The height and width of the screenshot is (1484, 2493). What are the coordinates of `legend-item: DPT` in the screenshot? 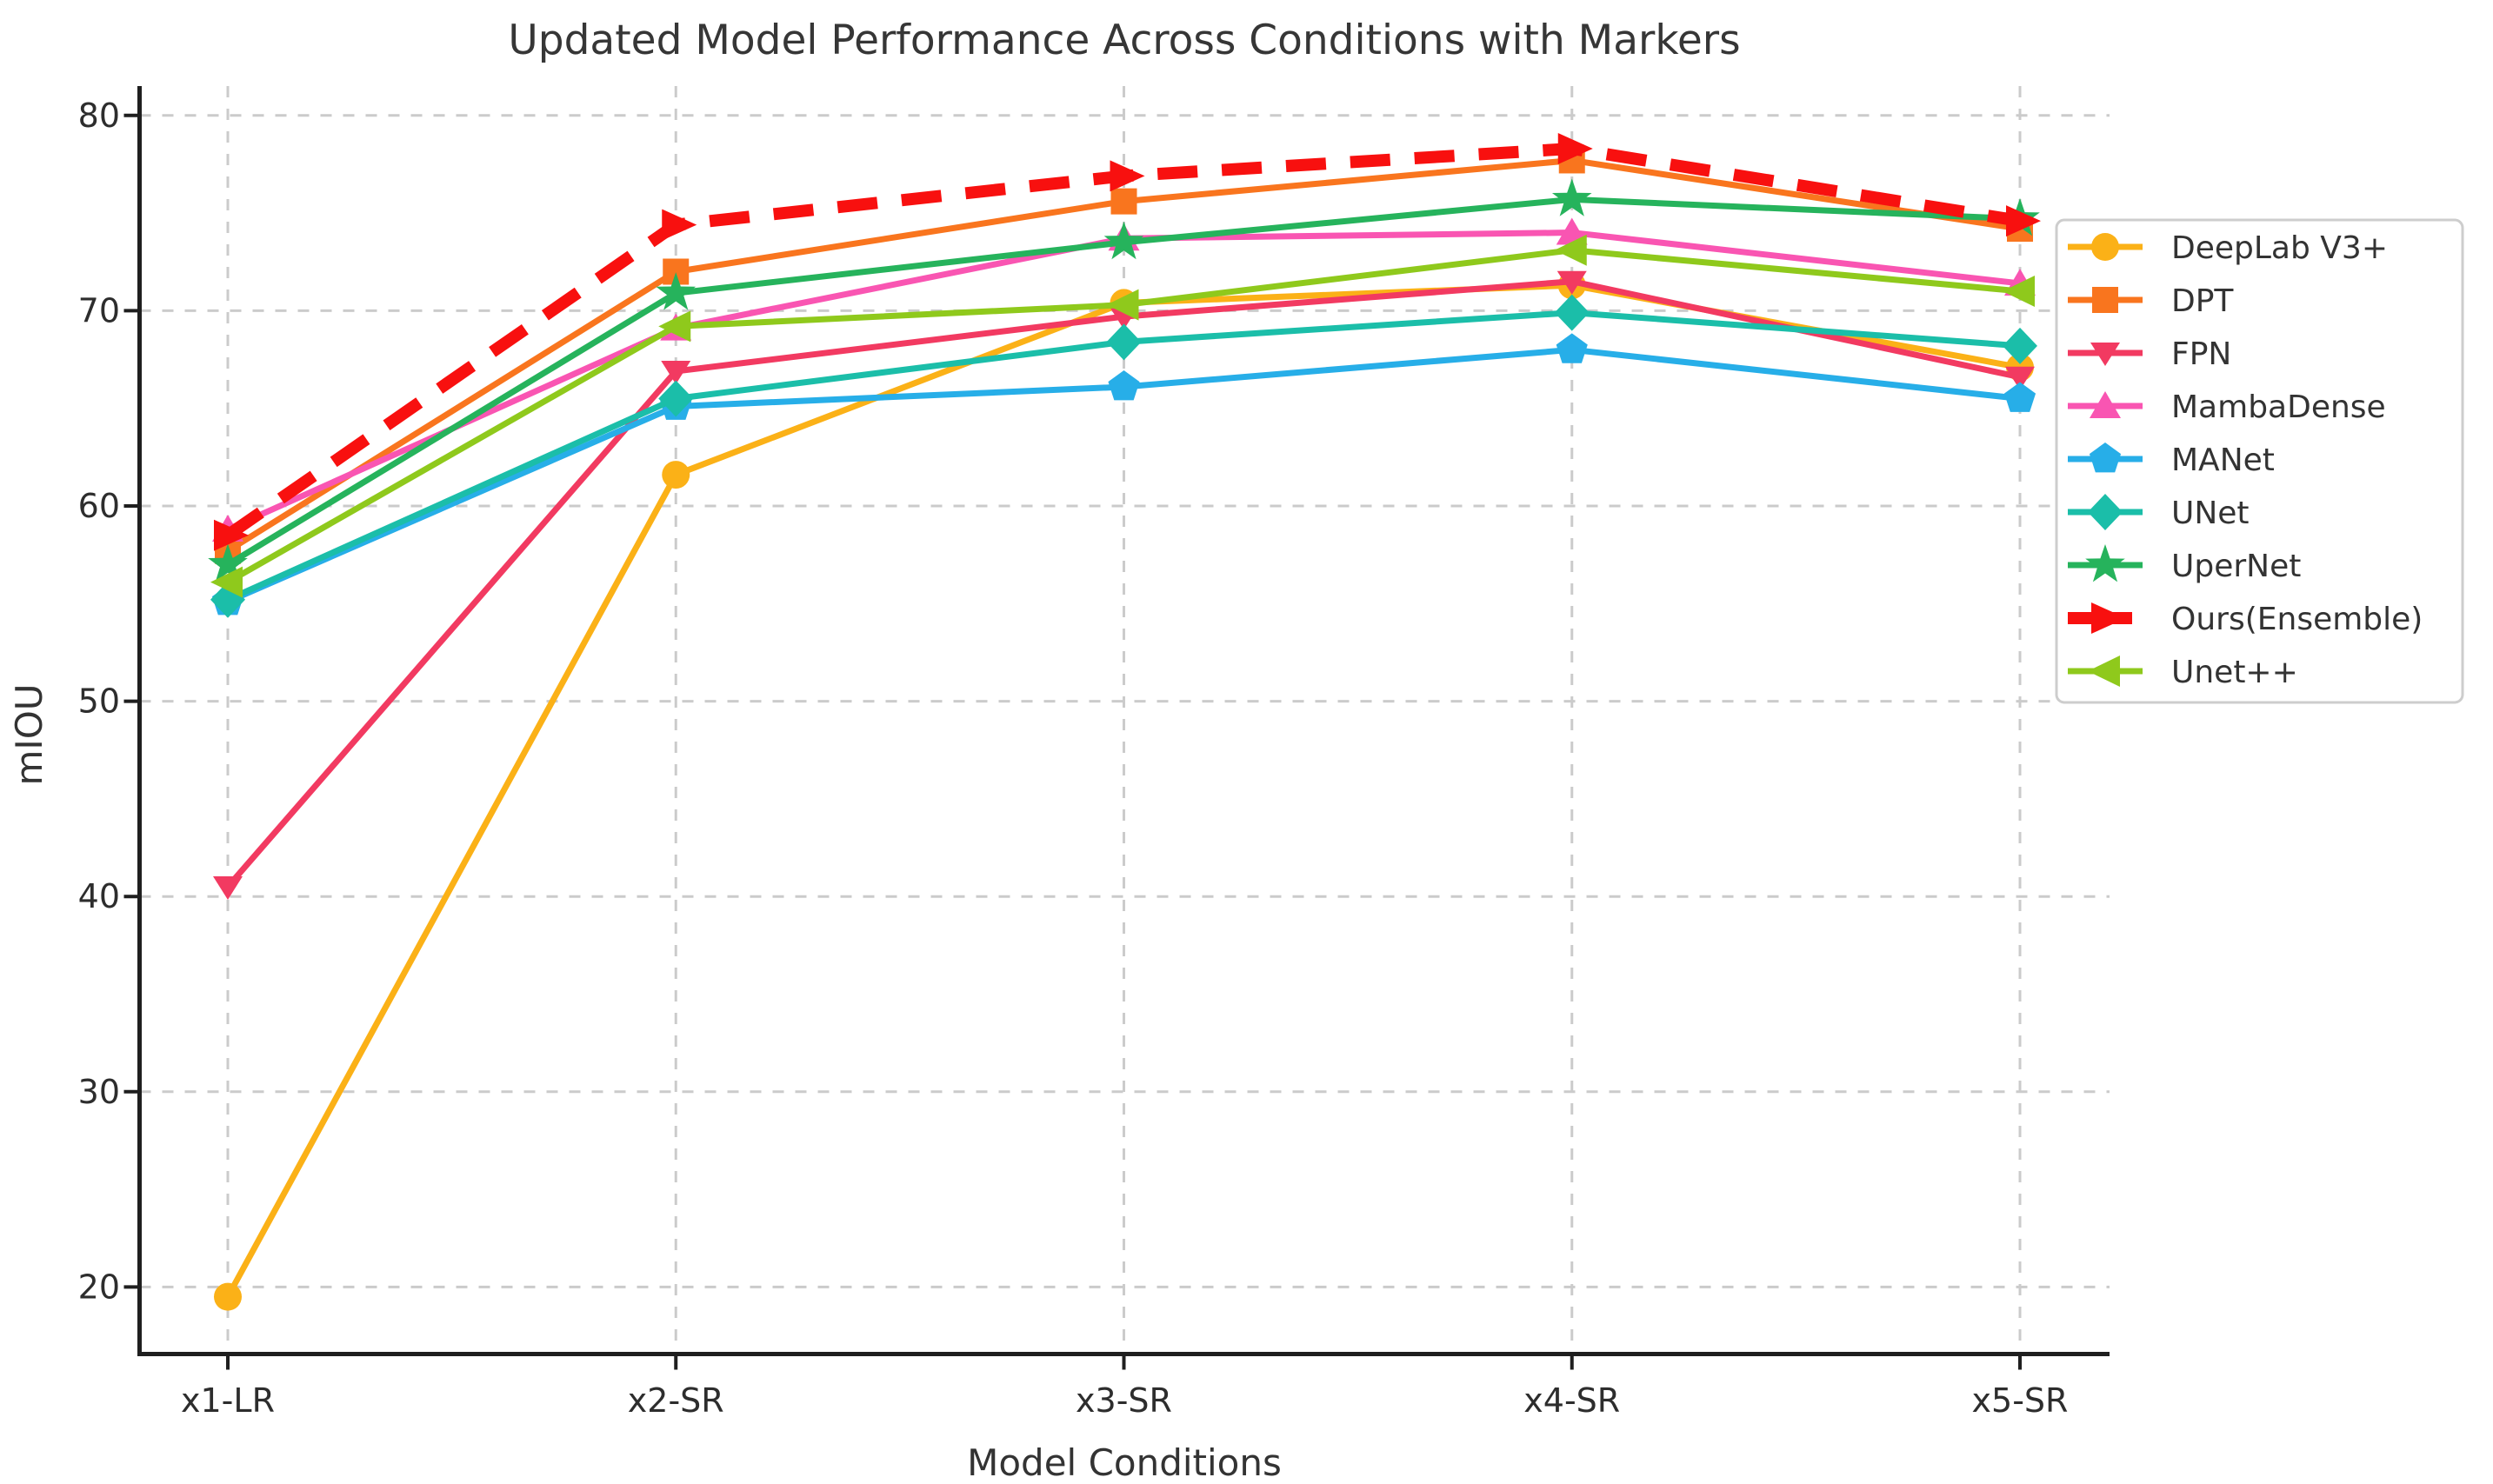 It's located at (2151, 301).